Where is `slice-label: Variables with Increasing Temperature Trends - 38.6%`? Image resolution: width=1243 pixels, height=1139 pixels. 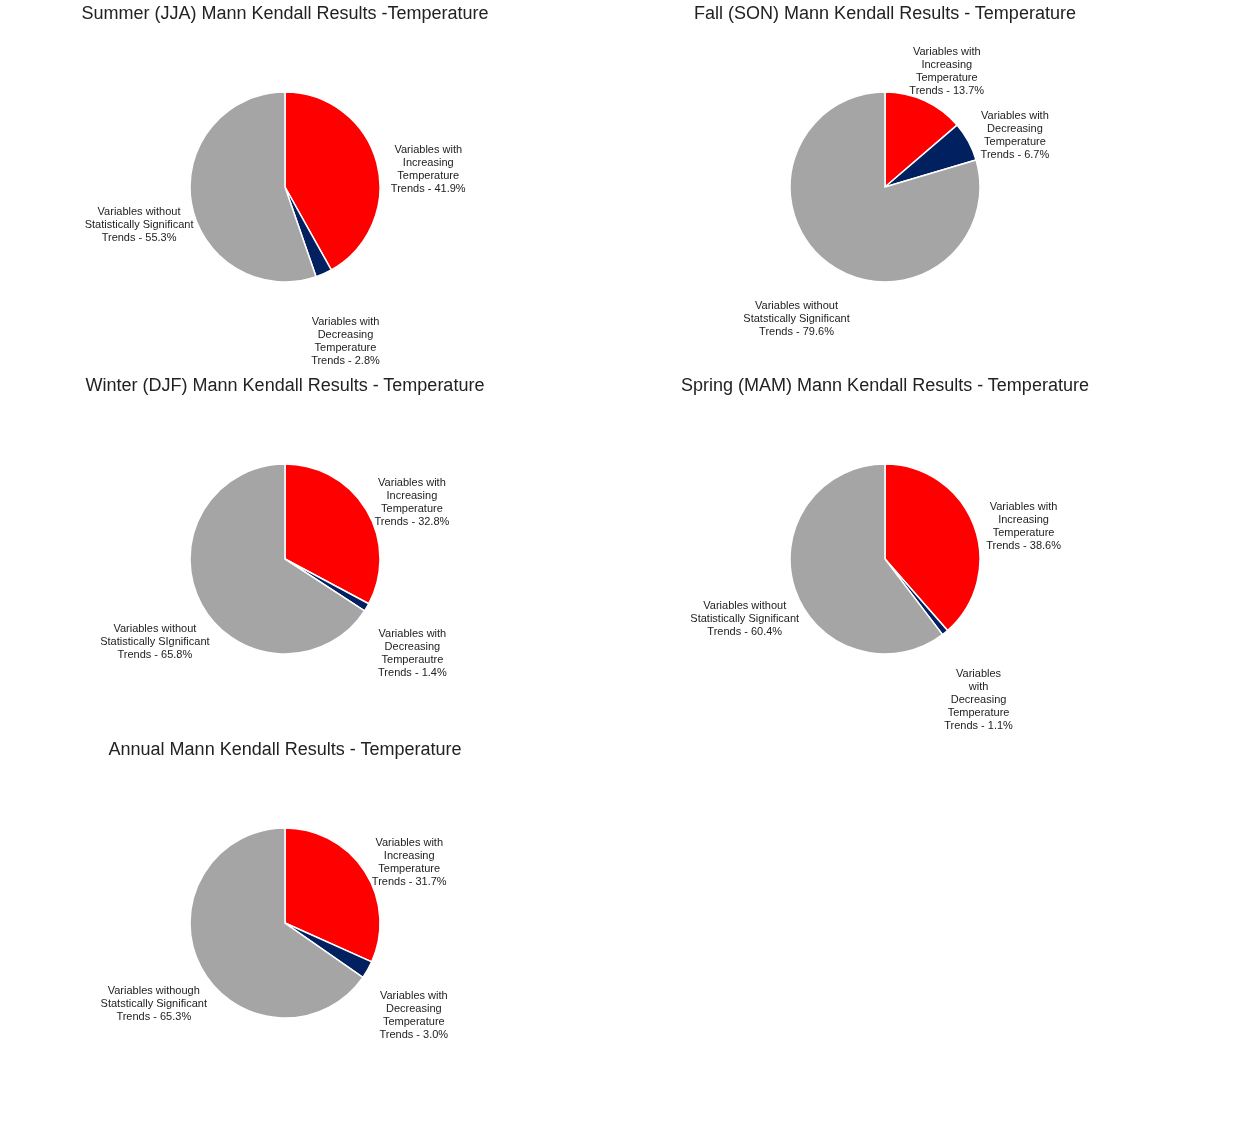
slice-label: Variables with Increasing Temperature Trends - 38.6% is located at coordinates (1024, 525).